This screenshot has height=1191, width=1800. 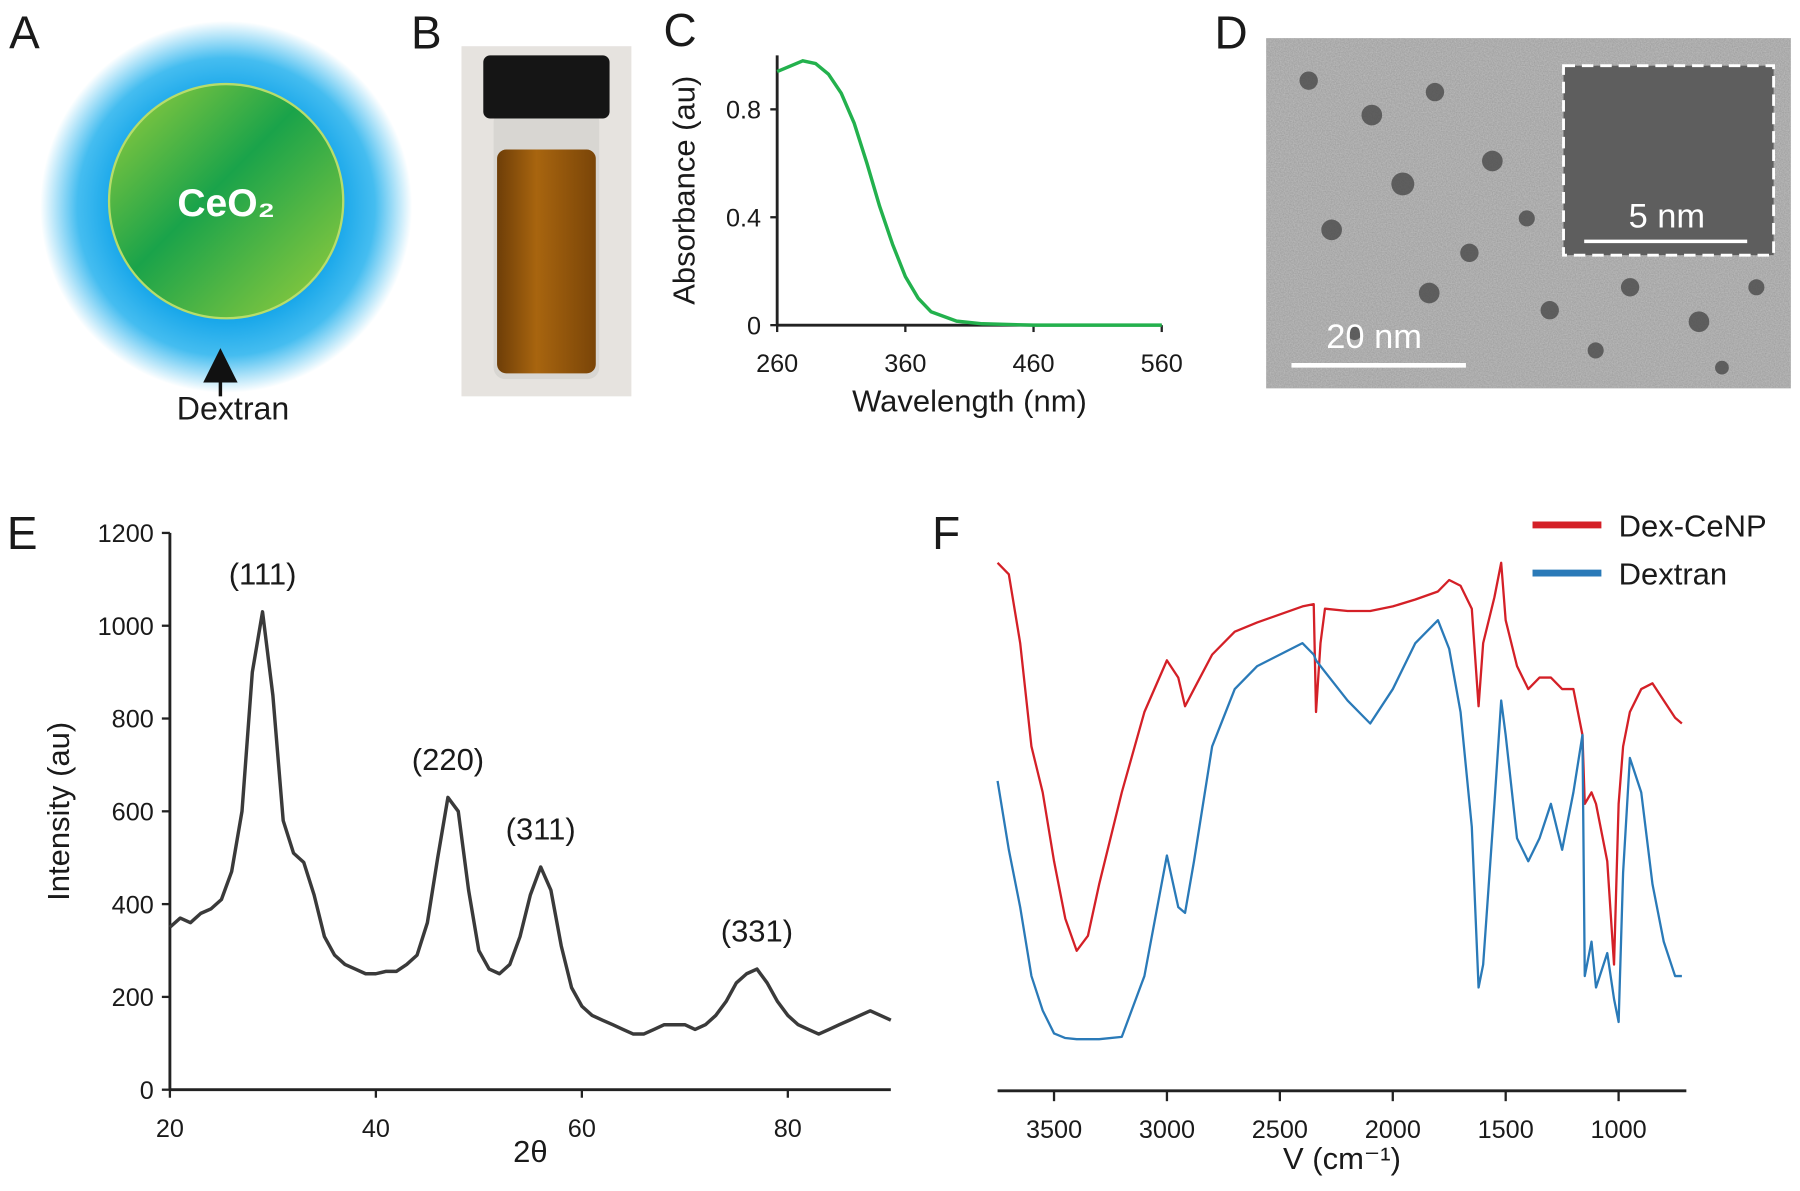 What do you see at coordinates (946, 533) in the screenshot?
I see `panel-label: F` at bounding box center [946, 533].